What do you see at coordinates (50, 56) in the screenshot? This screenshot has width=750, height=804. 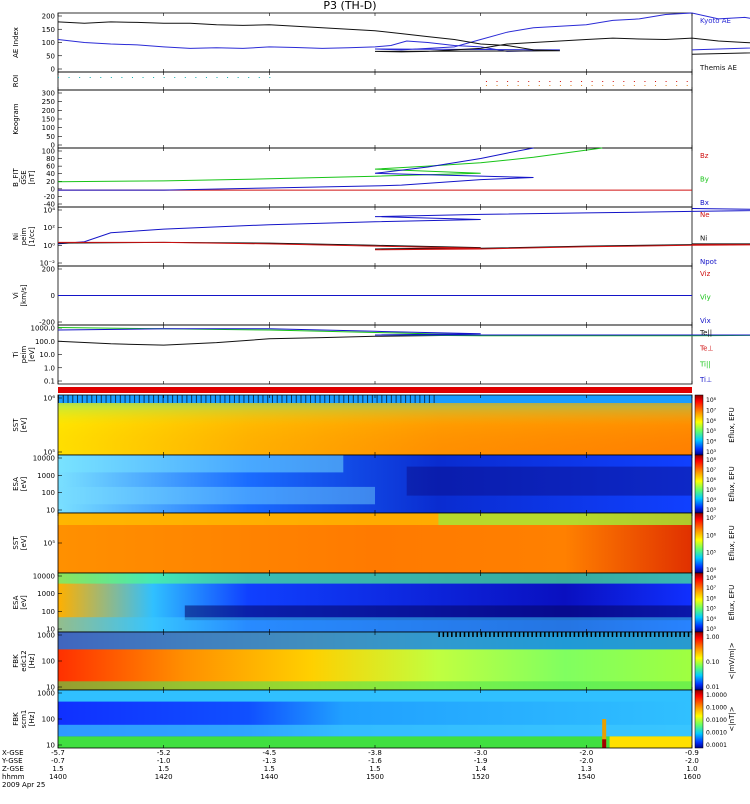 I see `y-tick-label: 50` at bounding box center [50, 56].